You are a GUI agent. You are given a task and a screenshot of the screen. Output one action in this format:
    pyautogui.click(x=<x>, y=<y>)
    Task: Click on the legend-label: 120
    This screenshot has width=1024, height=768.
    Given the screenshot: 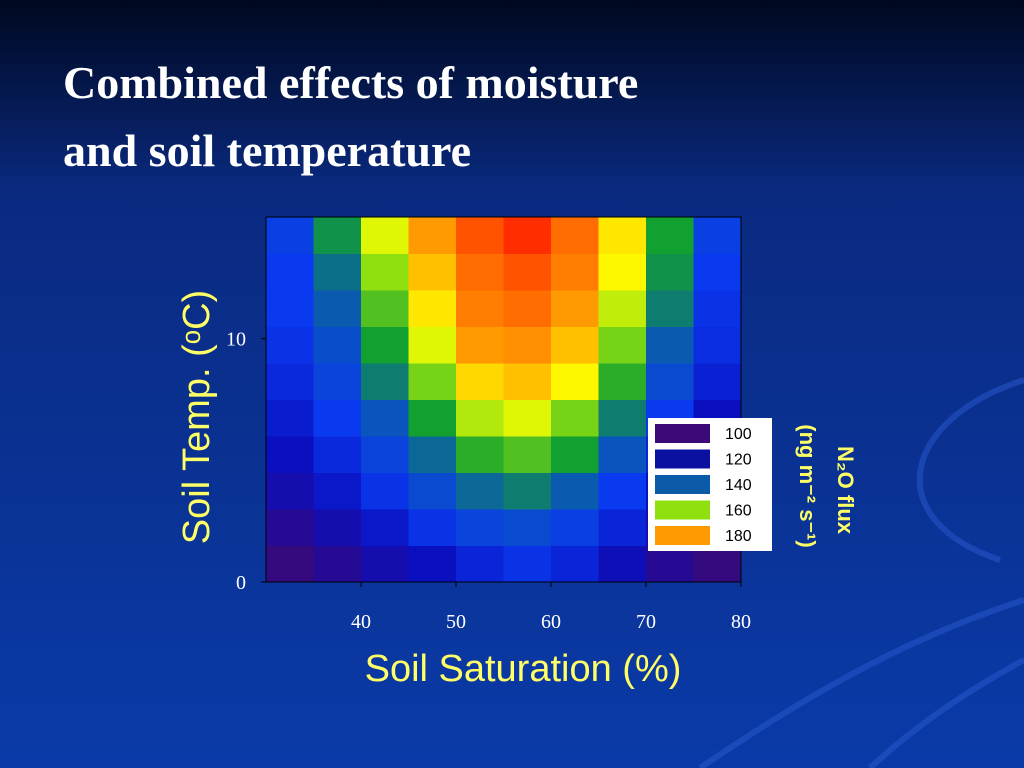 What is the action you would take?
    pyautogui.click(x=738, y=460)
    